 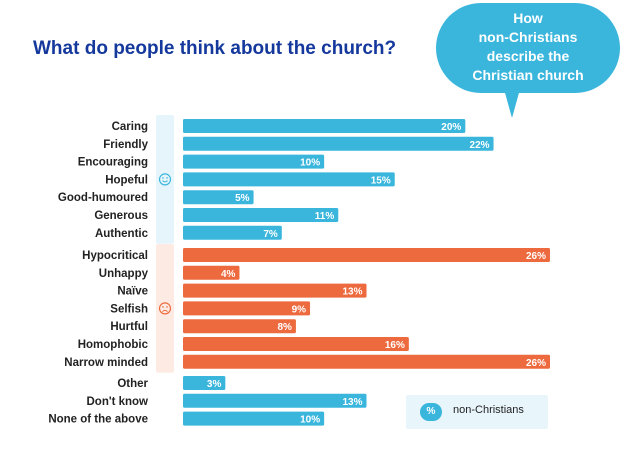 What do you see at coordinates (431, 412) in the screenshot?
I see `legend-swatch: %` at bounding box center [431, 412].